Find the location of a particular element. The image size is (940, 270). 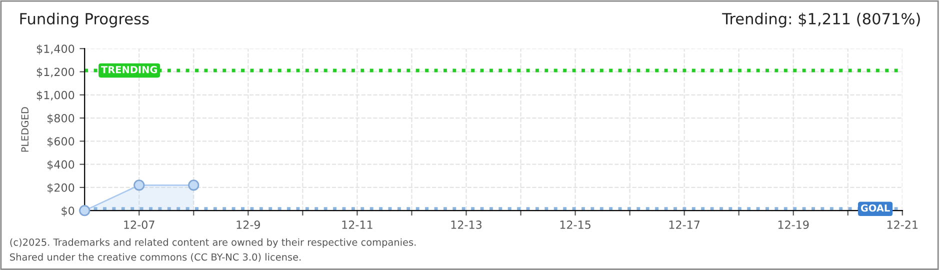

chart-subtitle: Trending: $1,211 (8071%) is located at coordinates (821, 20).